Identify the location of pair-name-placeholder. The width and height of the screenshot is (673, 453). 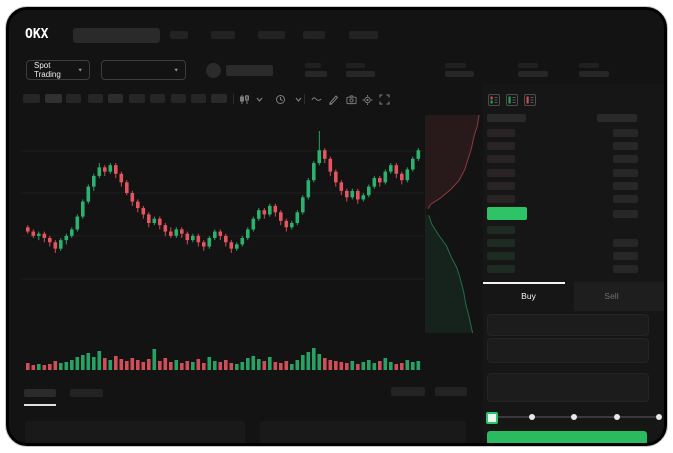
(249, 70).